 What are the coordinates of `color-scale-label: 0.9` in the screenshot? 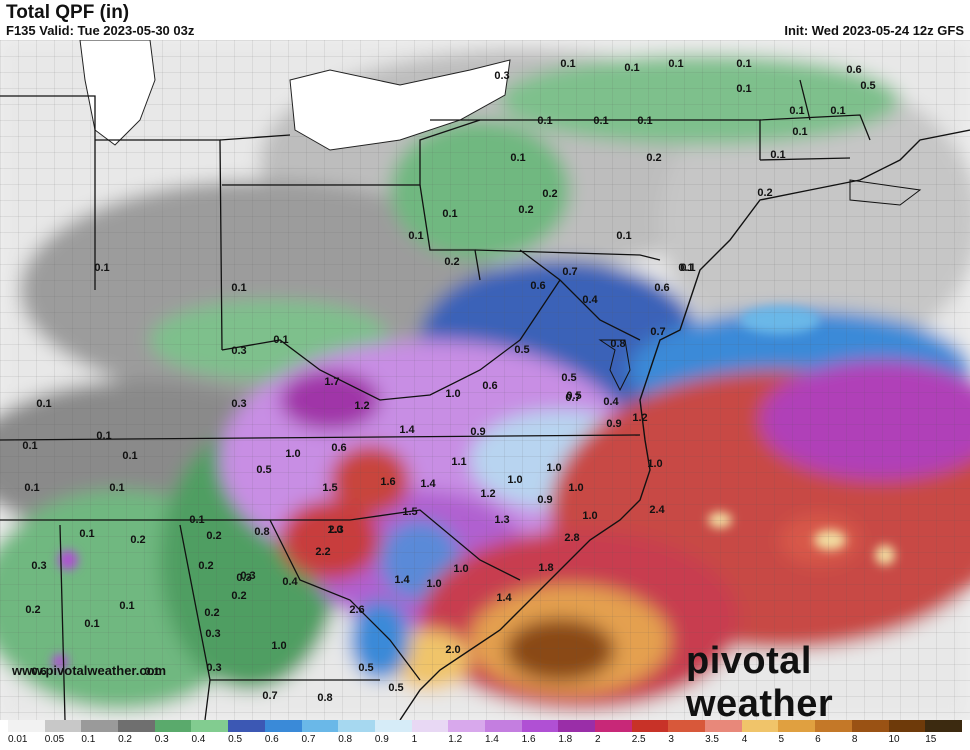 It's located at (381, 739).